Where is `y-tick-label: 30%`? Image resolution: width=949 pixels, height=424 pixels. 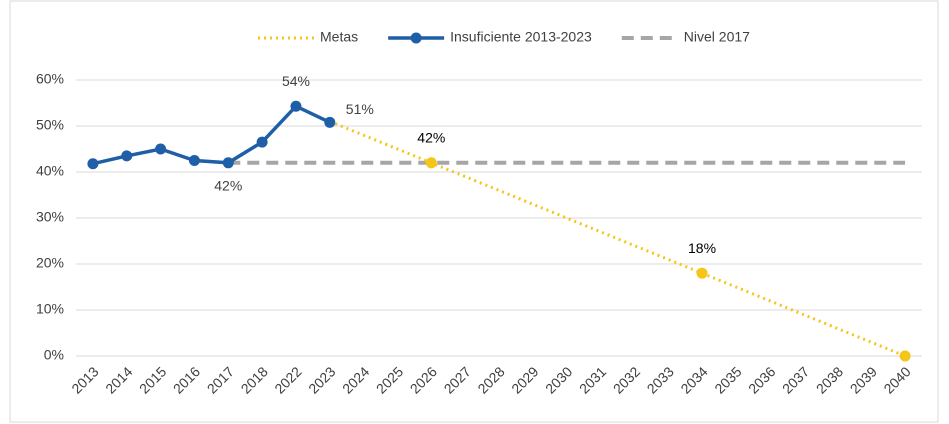
y-tick-label: 30% is located at coordinates (50, 217).